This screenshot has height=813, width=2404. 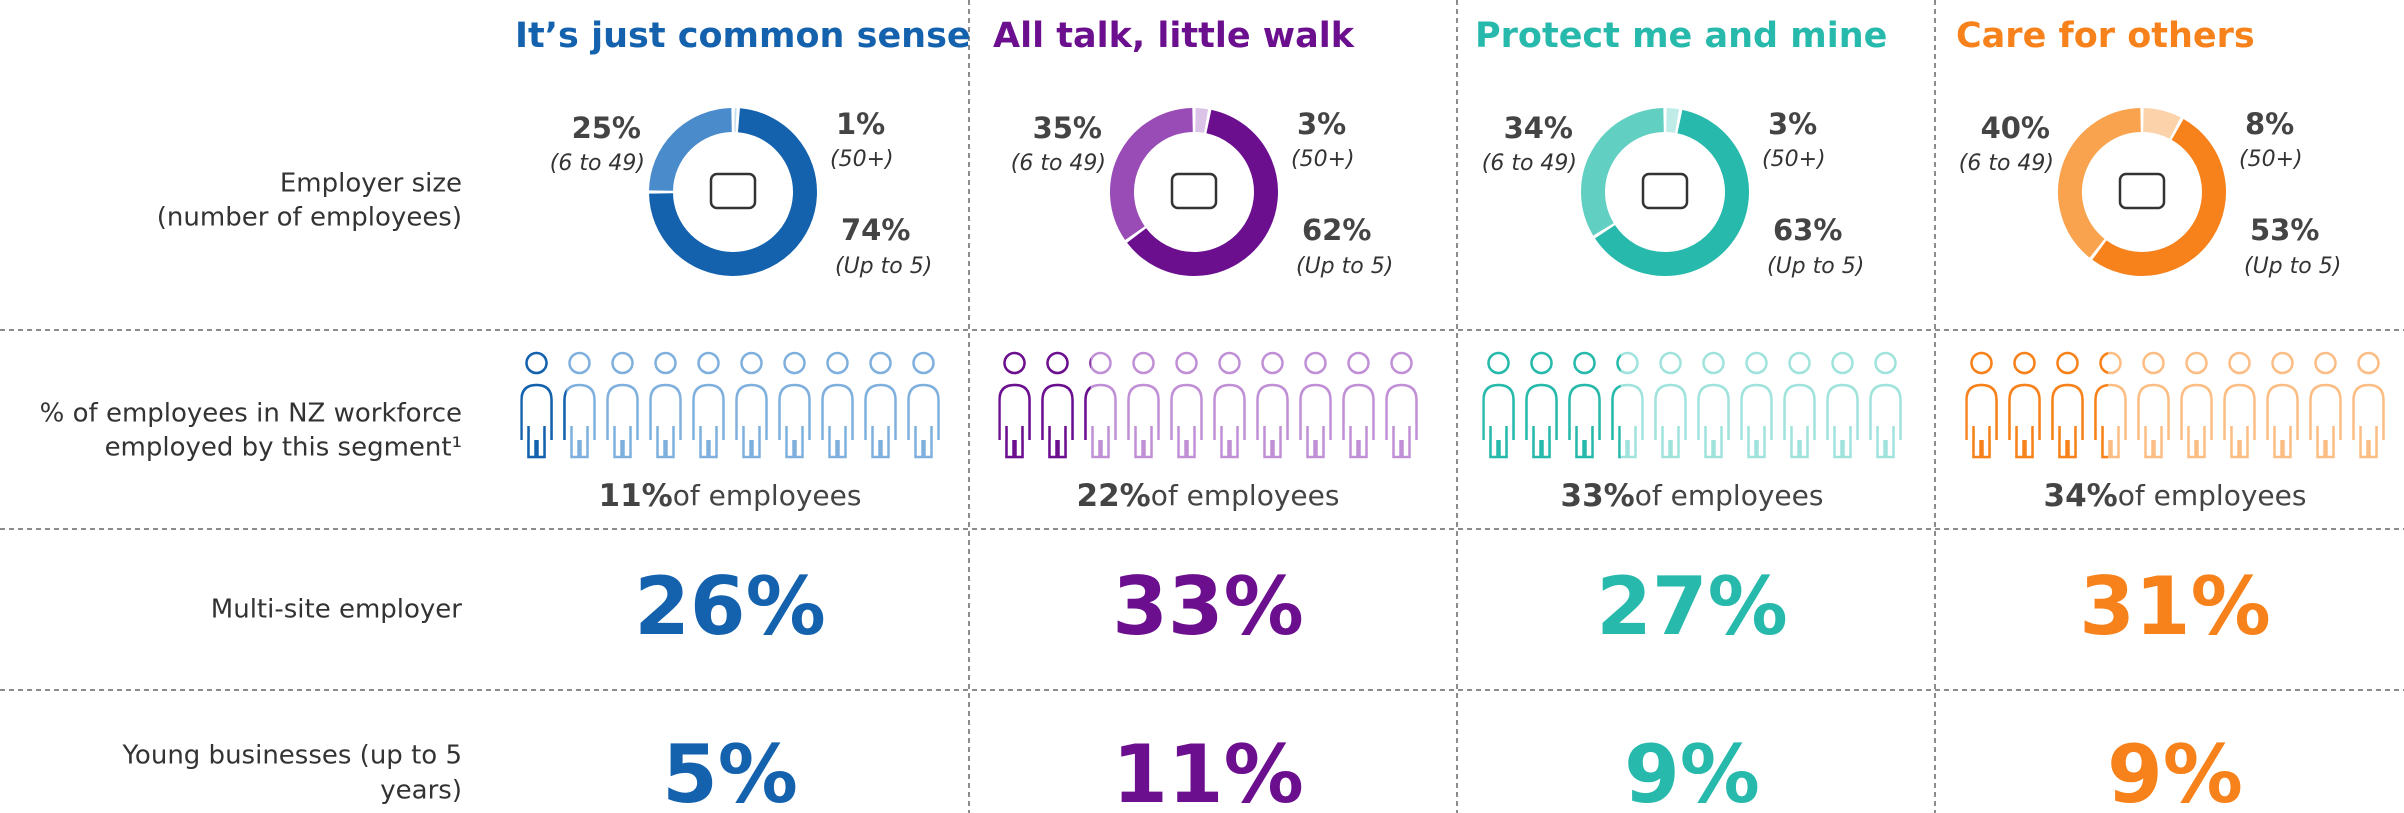 I want to click on employees-value: 33%, so click(x=1598, y=496).